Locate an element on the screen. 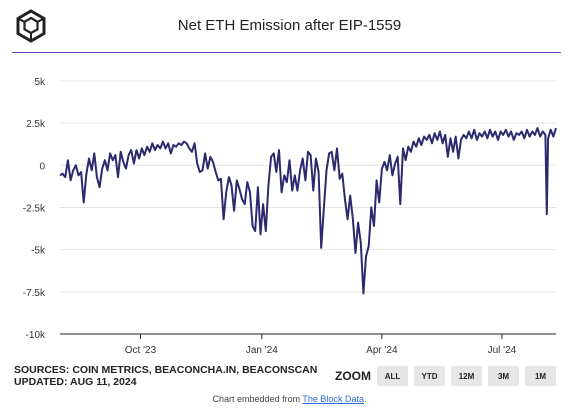 The image size is (579, 408). title-divider is located at coordinates (286, 52).